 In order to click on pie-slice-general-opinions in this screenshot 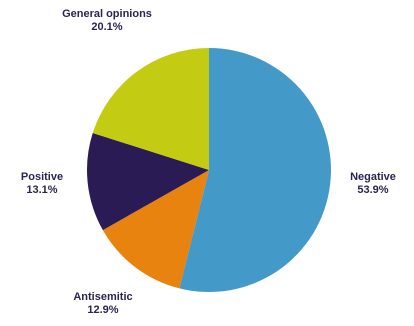, I will do `click(150, 109)`.